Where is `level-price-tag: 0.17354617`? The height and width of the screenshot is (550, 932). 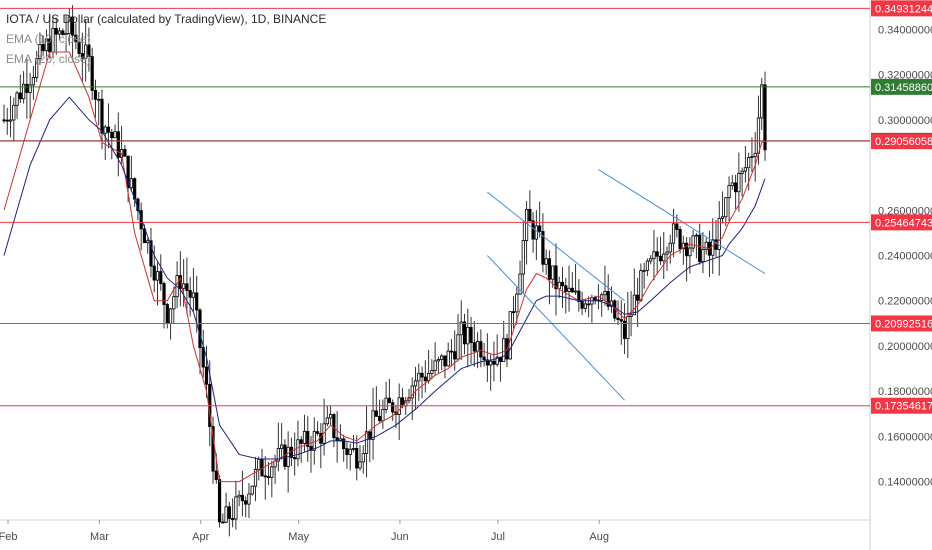 level-price-tag: 0.17354617 is located at coordinates (901, 405).